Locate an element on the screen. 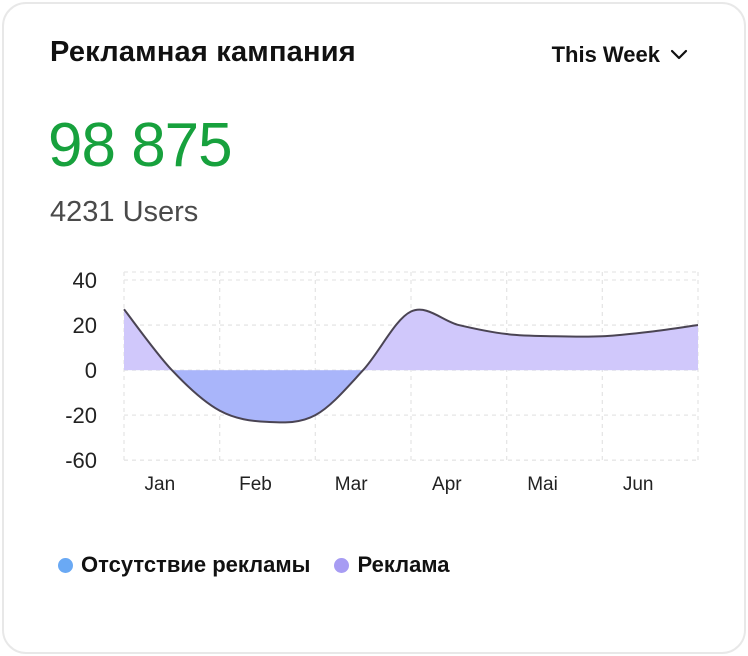 This screenshot has width=748, height=656. chart-legend: Отсутствие рекламы Реклама is located at coordinates (254, 565).